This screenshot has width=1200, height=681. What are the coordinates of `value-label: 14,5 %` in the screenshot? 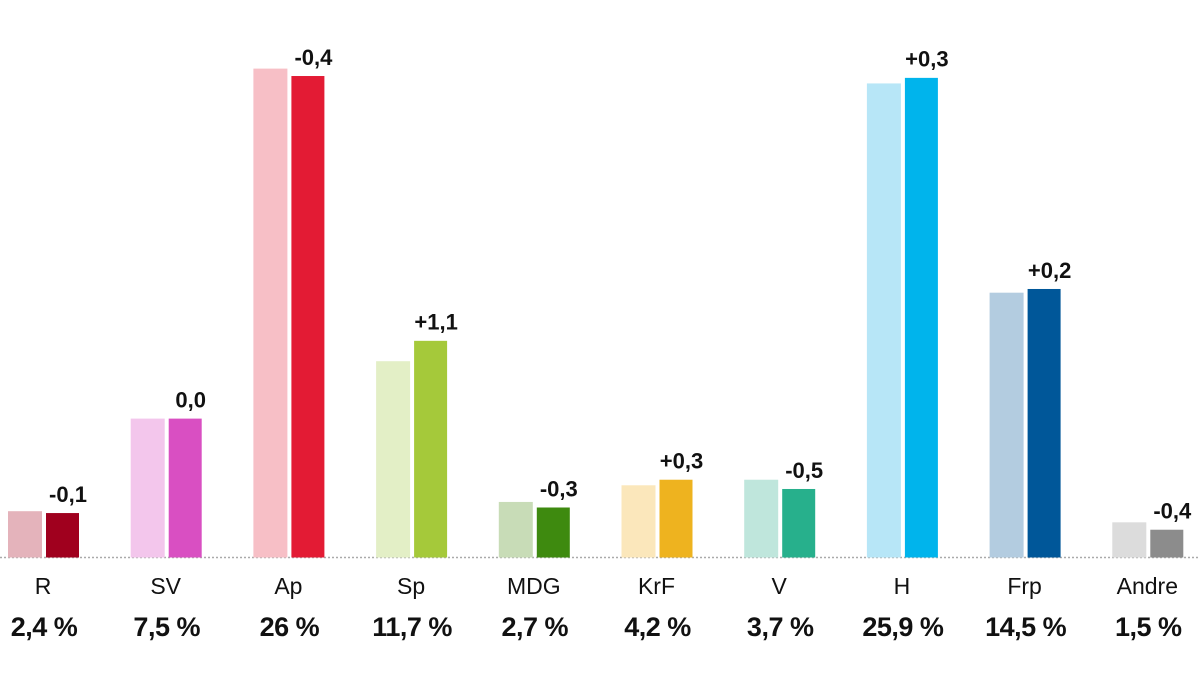 It's located at (1026, 627).